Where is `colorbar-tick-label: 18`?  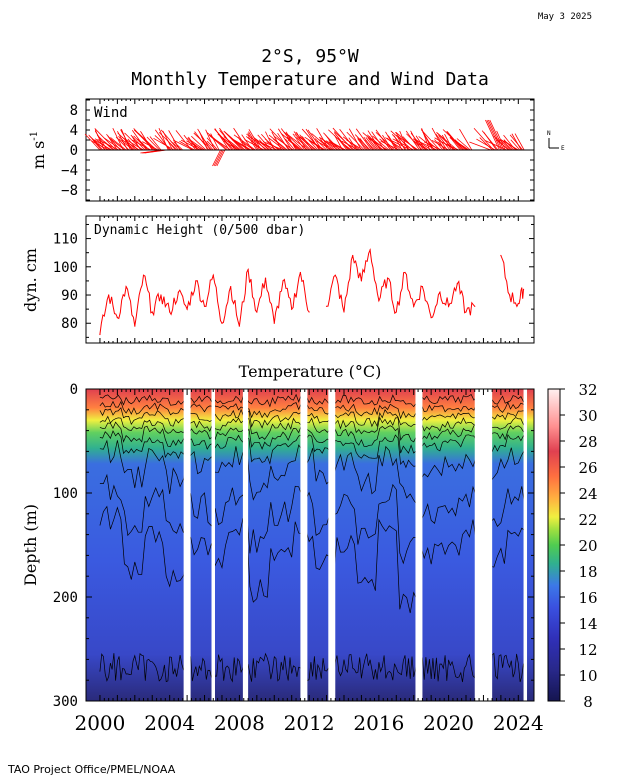 colorbar-tick-label: 18 is located at coordinates (587, 572).